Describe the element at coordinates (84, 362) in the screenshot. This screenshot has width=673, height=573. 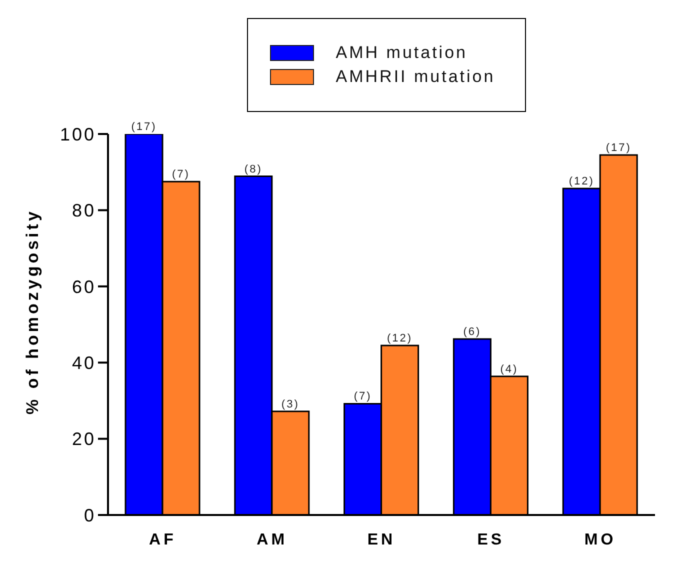
I see `y-tick-label: 40` at that location.